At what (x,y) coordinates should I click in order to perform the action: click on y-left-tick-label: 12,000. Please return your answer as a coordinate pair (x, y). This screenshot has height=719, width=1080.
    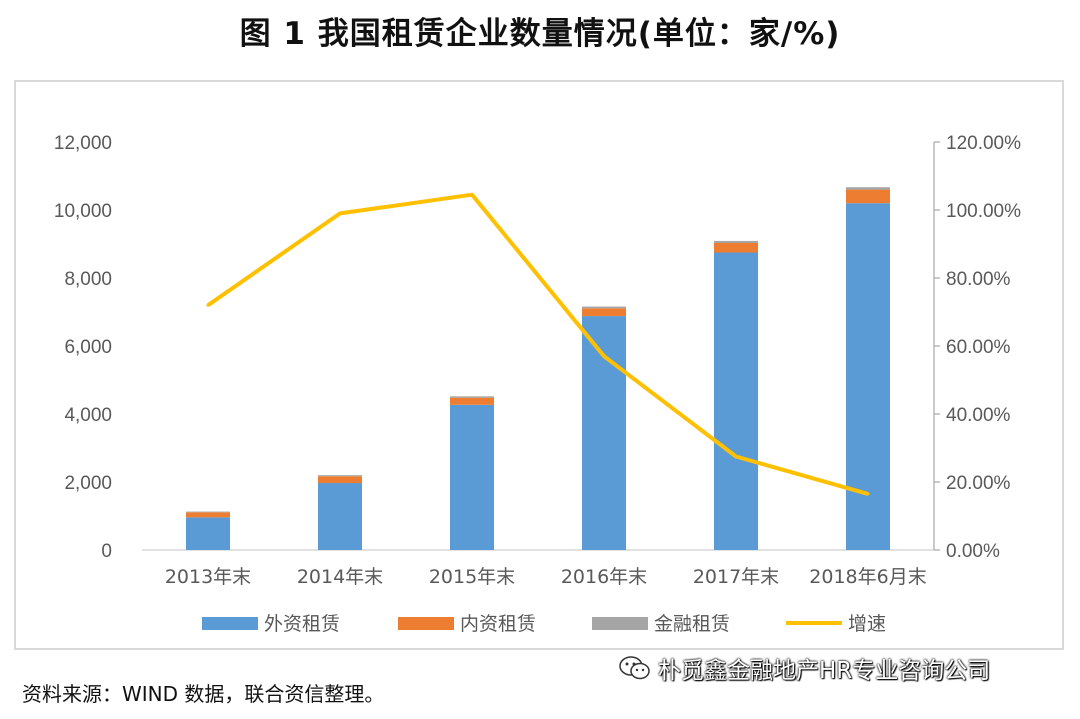
    Looking at the image, I should click on (83, 143).